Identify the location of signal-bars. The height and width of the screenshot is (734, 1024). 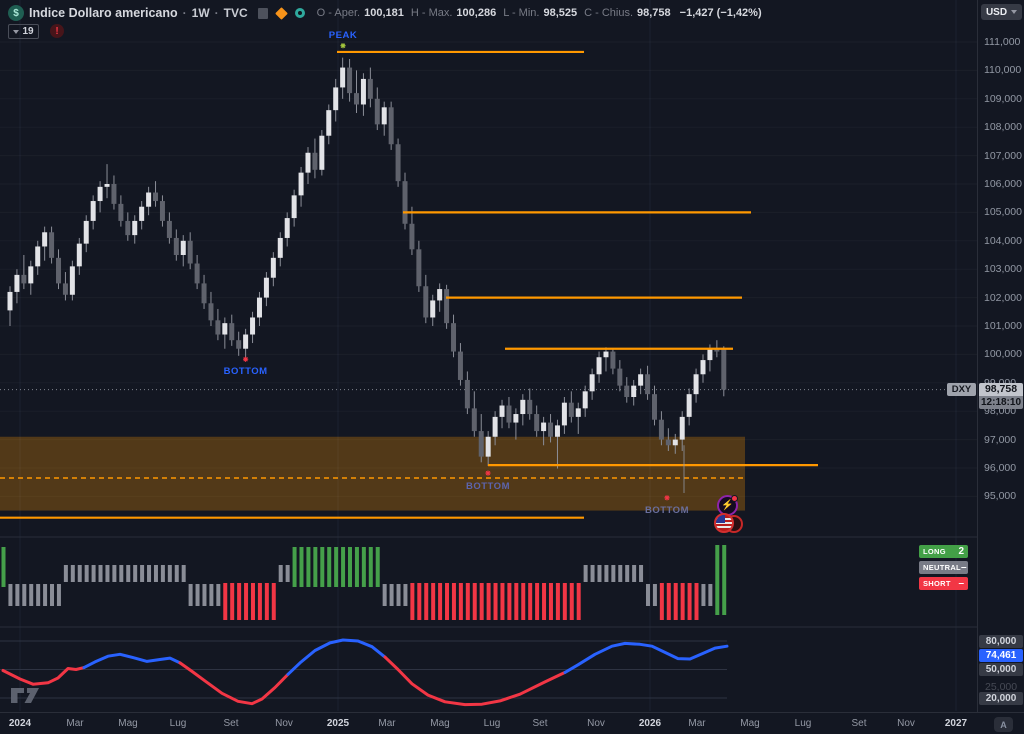
(364, 582).